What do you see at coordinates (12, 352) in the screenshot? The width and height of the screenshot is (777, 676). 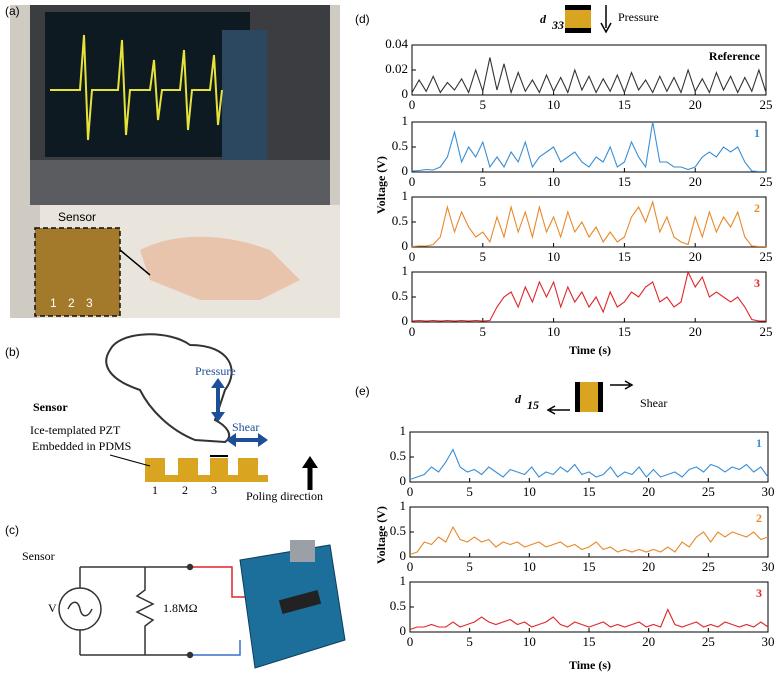 I see `panel-label: (b)` at bounding box center [12, 352].